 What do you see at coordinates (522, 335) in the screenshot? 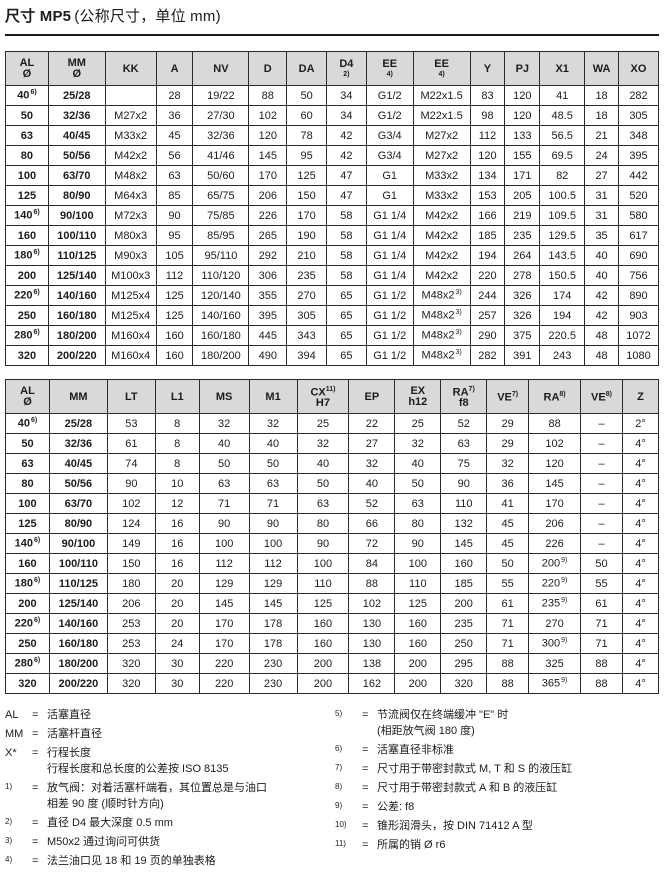
I see `table-cell: 375` at bounding box center [522, 335].